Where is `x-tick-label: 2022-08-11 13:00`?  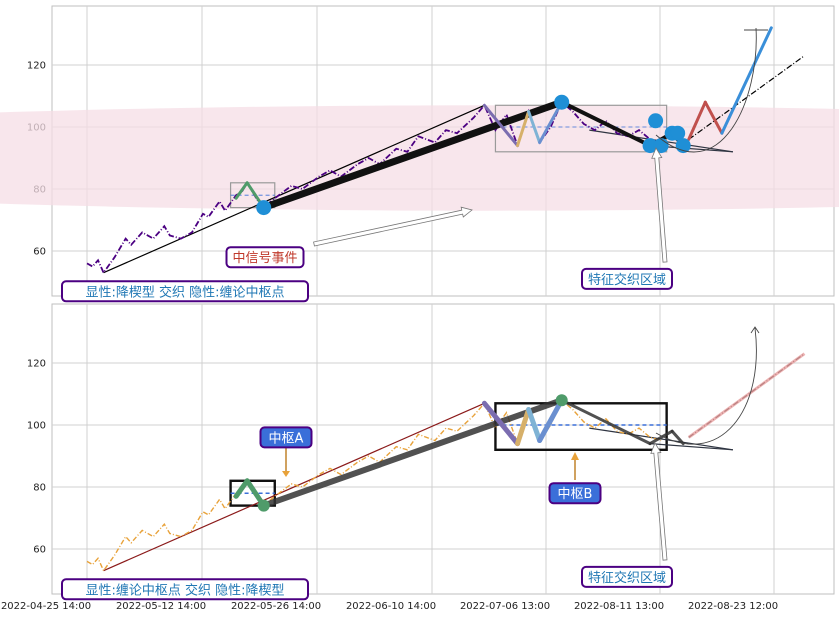
x-tick-label: 2022-08-11 13:00 is located at coordinates (619, 606).